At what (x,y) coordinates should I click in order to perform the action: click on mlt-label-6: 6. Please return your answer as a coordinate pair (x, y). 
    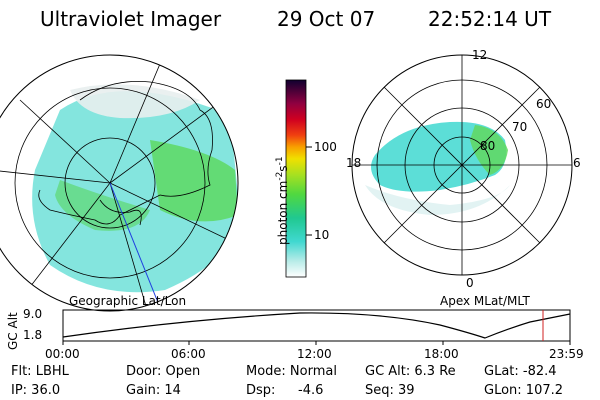
    Looking at the image, I should click on (577, 163).